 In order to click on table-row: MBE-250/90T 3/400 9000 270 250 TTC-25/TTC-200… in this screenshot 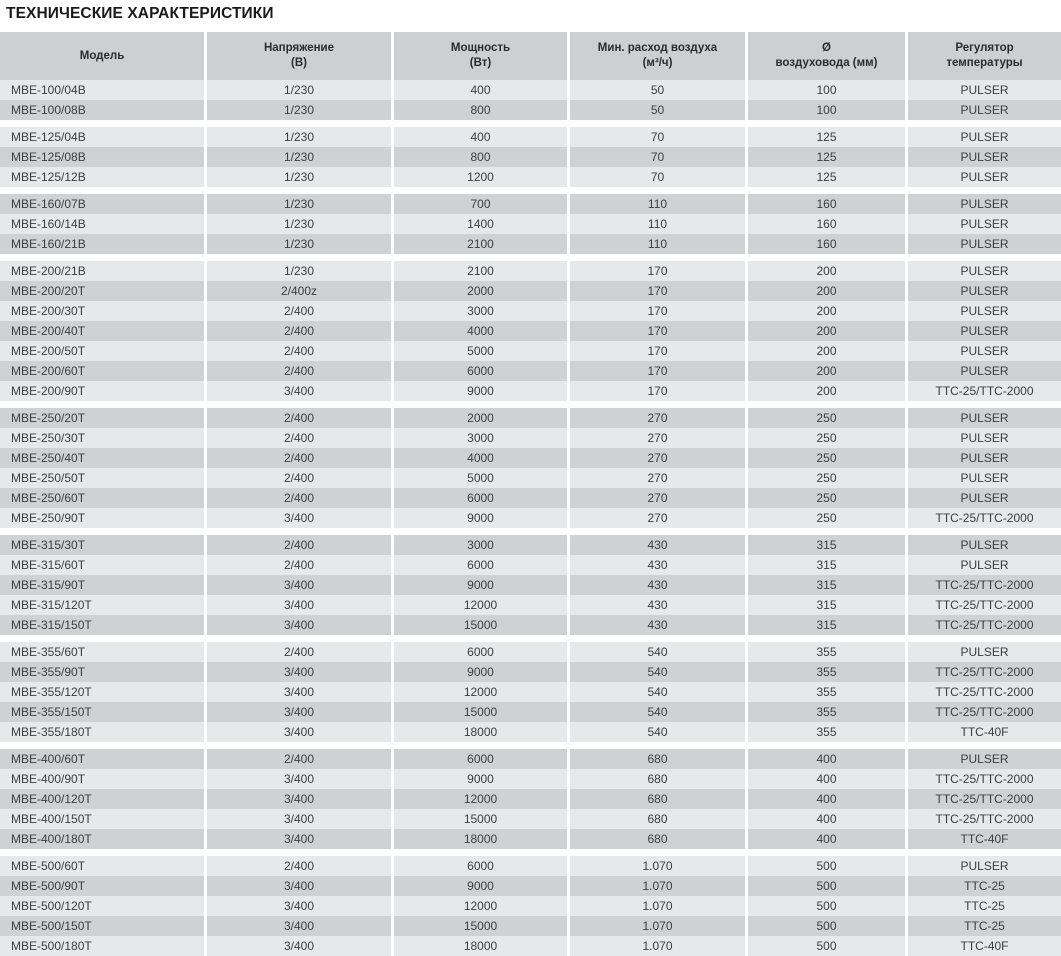, I will do `click(530, 518)`.